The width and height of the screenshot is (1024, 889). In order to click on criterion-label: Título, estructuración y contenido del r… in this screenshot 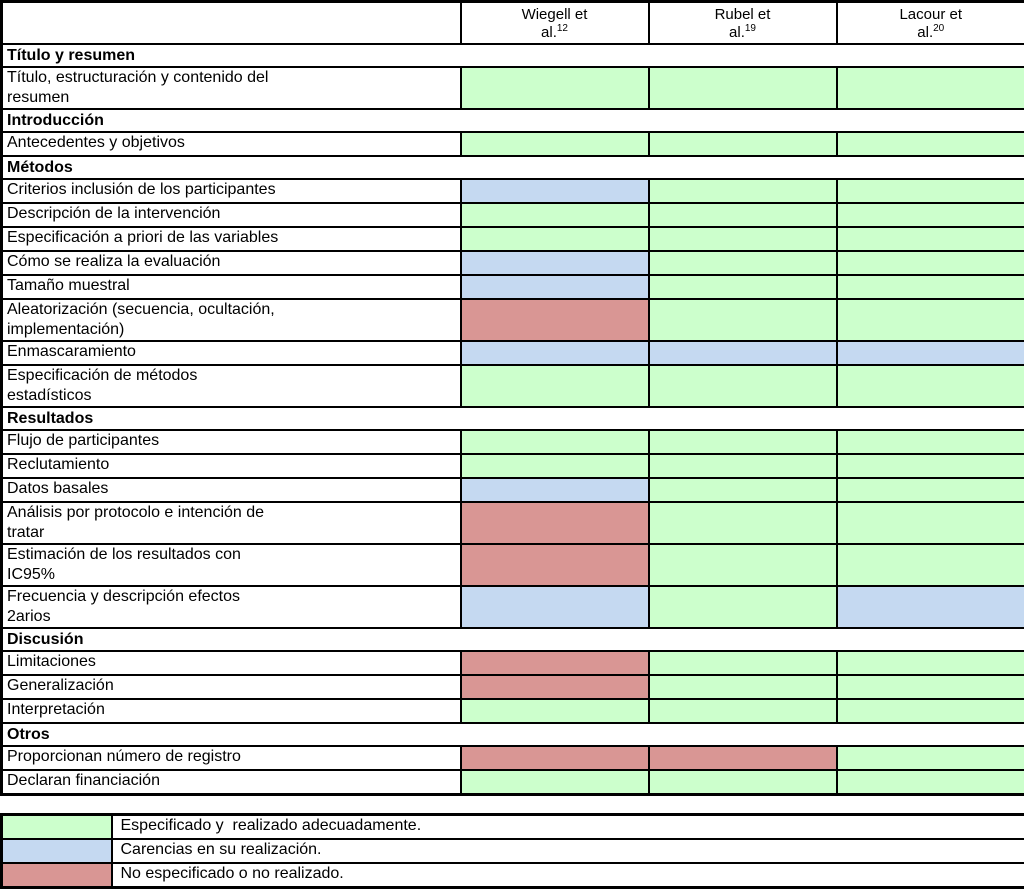, I will do `click(231, 88)`.